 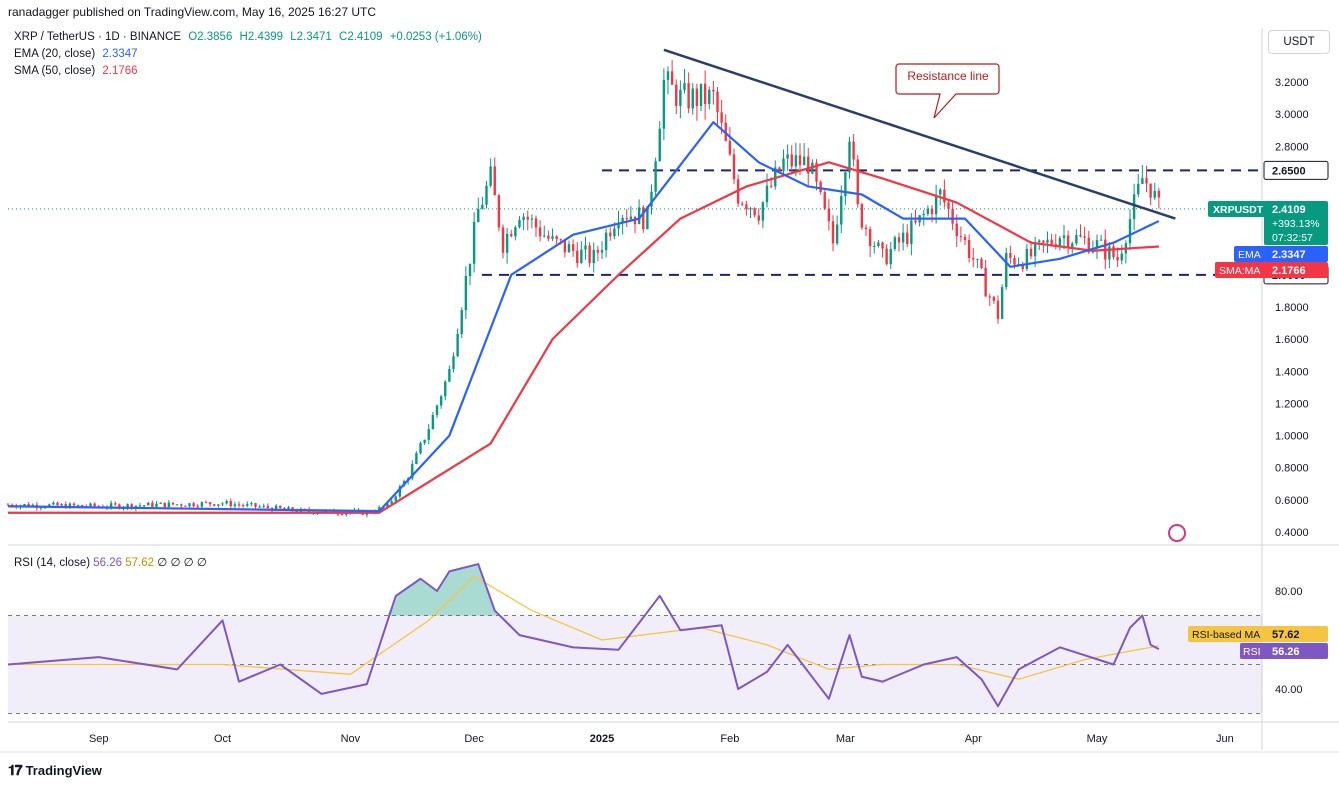 What do you see at coordinates (443, 590) in the screenshot?
I see `rsi-overbought-fill` at bounding box center [443, 590].